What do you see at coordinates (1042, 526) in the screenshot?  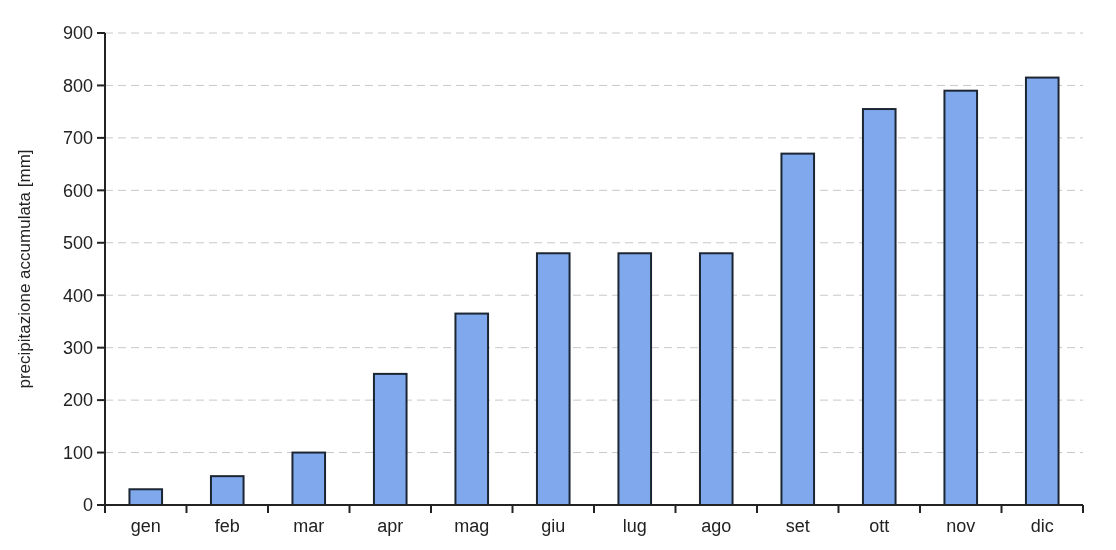 I see `x-tick-label: dic` at bounding box center [1042, 526].